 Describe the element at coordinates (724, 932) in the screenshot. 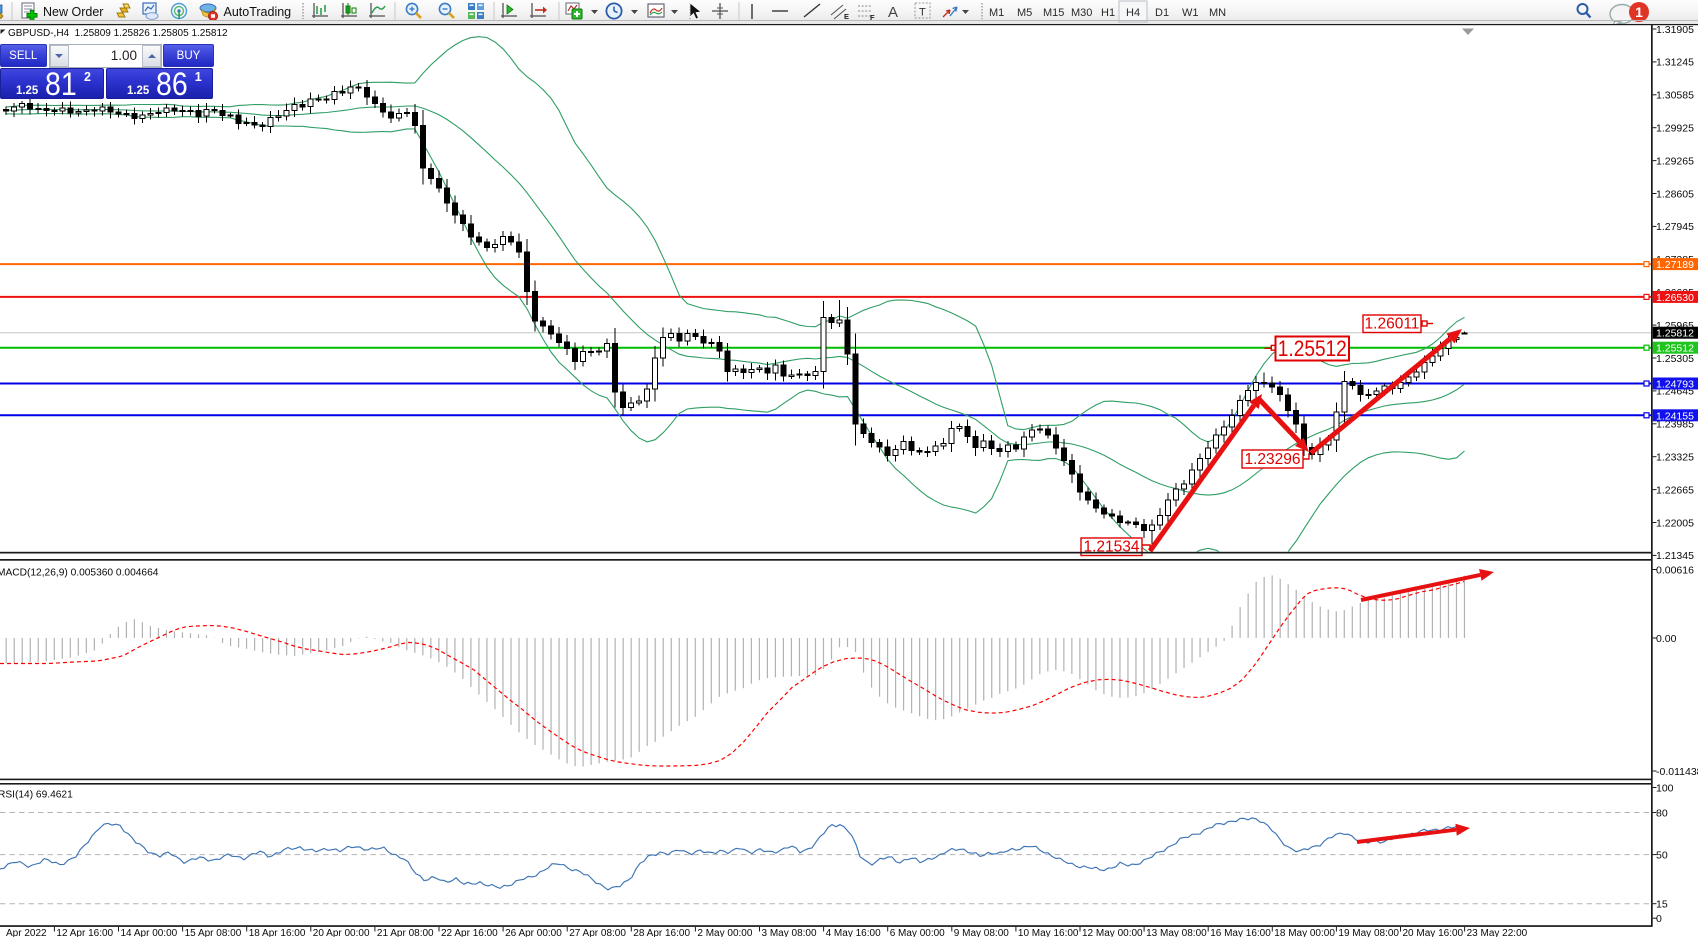

I see `svg-text: 2 May 00:00` at that location.